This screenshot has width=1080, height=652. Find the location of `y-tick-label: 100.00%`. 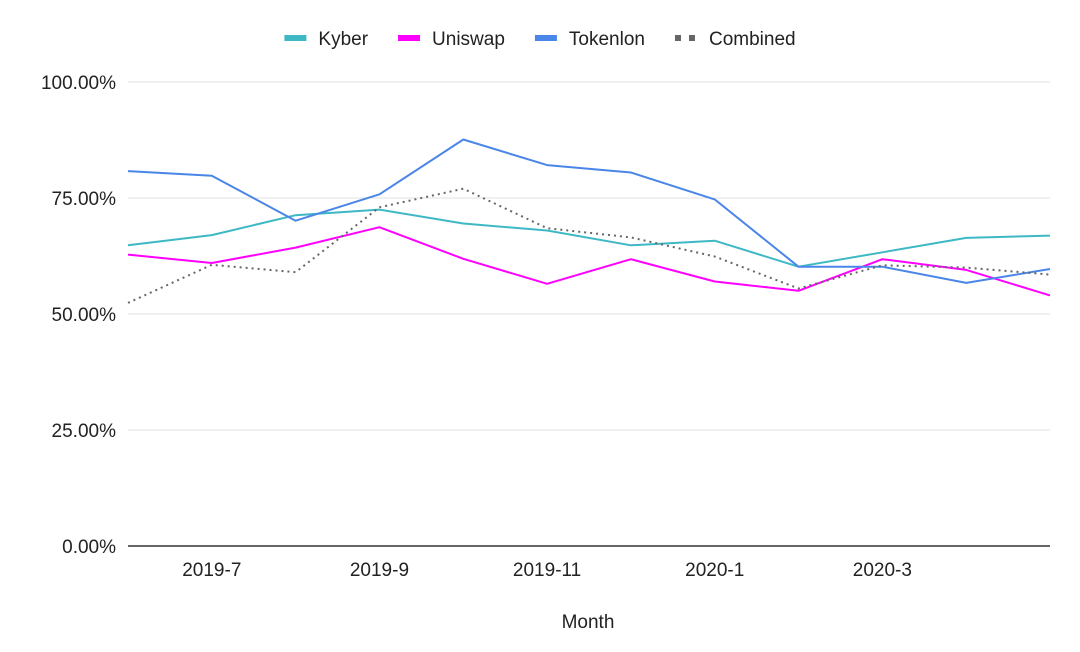

y-tick-label: 100.00% is located at coordinates (78, 83).